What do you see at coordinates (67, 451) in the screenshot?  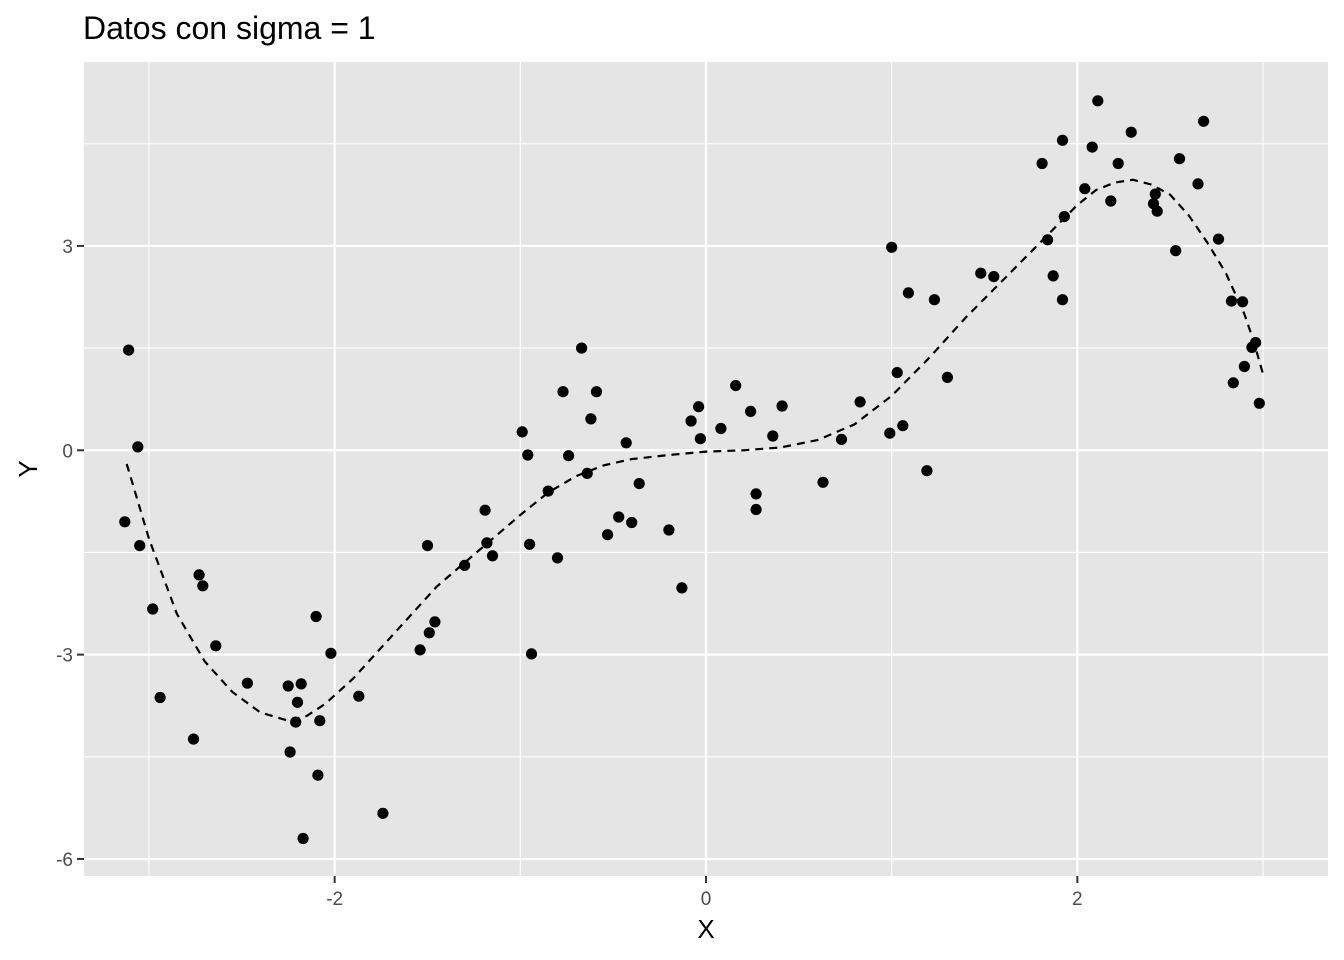 I see `y-tick-label: 0` at bounding box center [67, 451].